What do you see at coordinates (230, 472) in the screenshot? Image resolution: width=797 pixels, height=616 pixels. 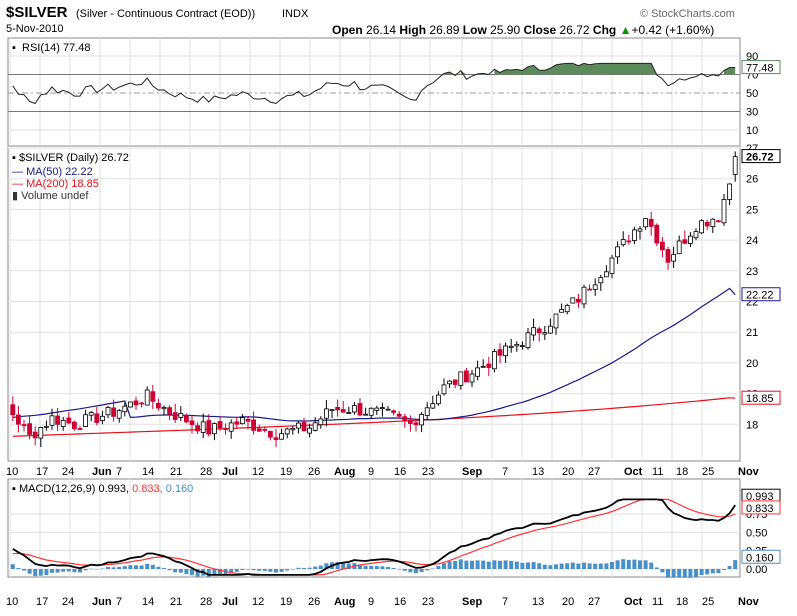 I see `x-axis-label: Jul` at bounding box center [230, 472].